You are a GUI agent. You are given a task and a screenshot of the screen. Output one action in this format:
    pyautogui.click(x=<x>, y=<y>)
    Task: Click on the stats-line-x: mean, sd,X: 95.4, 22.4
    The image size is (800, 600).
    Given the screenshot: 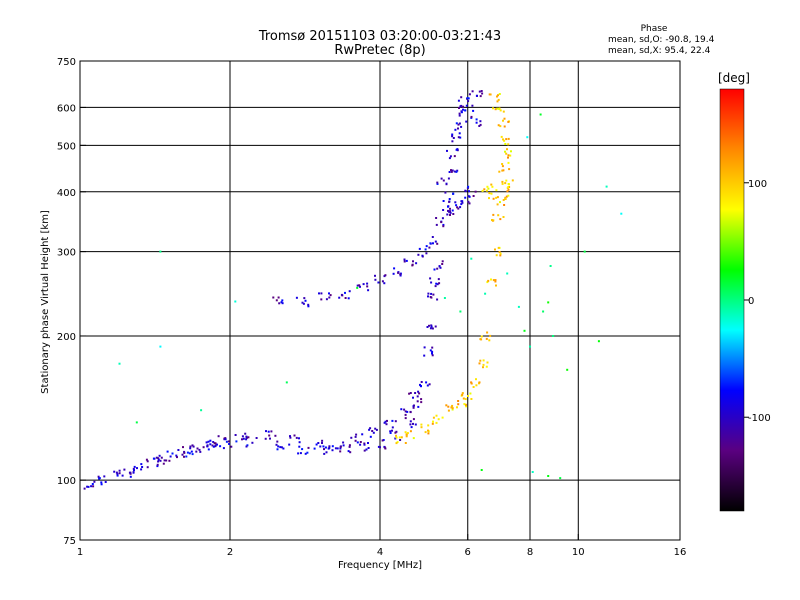 What is the action you would take?
    pyautogui.click(x=659, y=51)
    